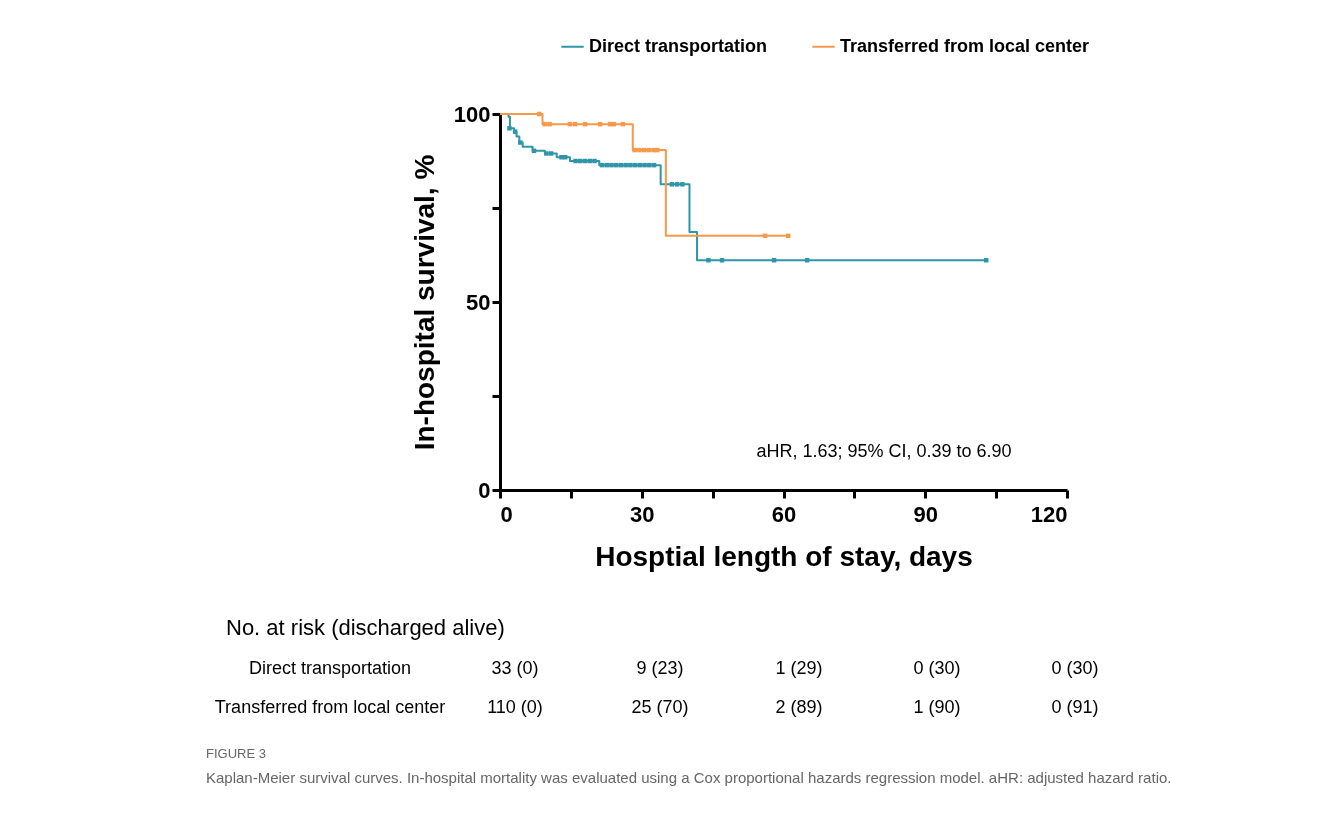 Image resolution: width=1325 pixels, height=816 pixels. I want to click on x-axis-title: Hosptial length of stay, days, so click(784, 556).